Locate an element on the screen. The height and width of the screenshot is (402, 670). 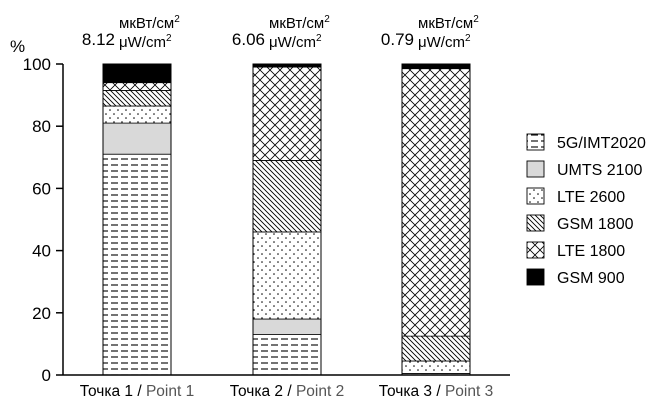
y-tick-label: 0 is located at coordinates (46, 375).